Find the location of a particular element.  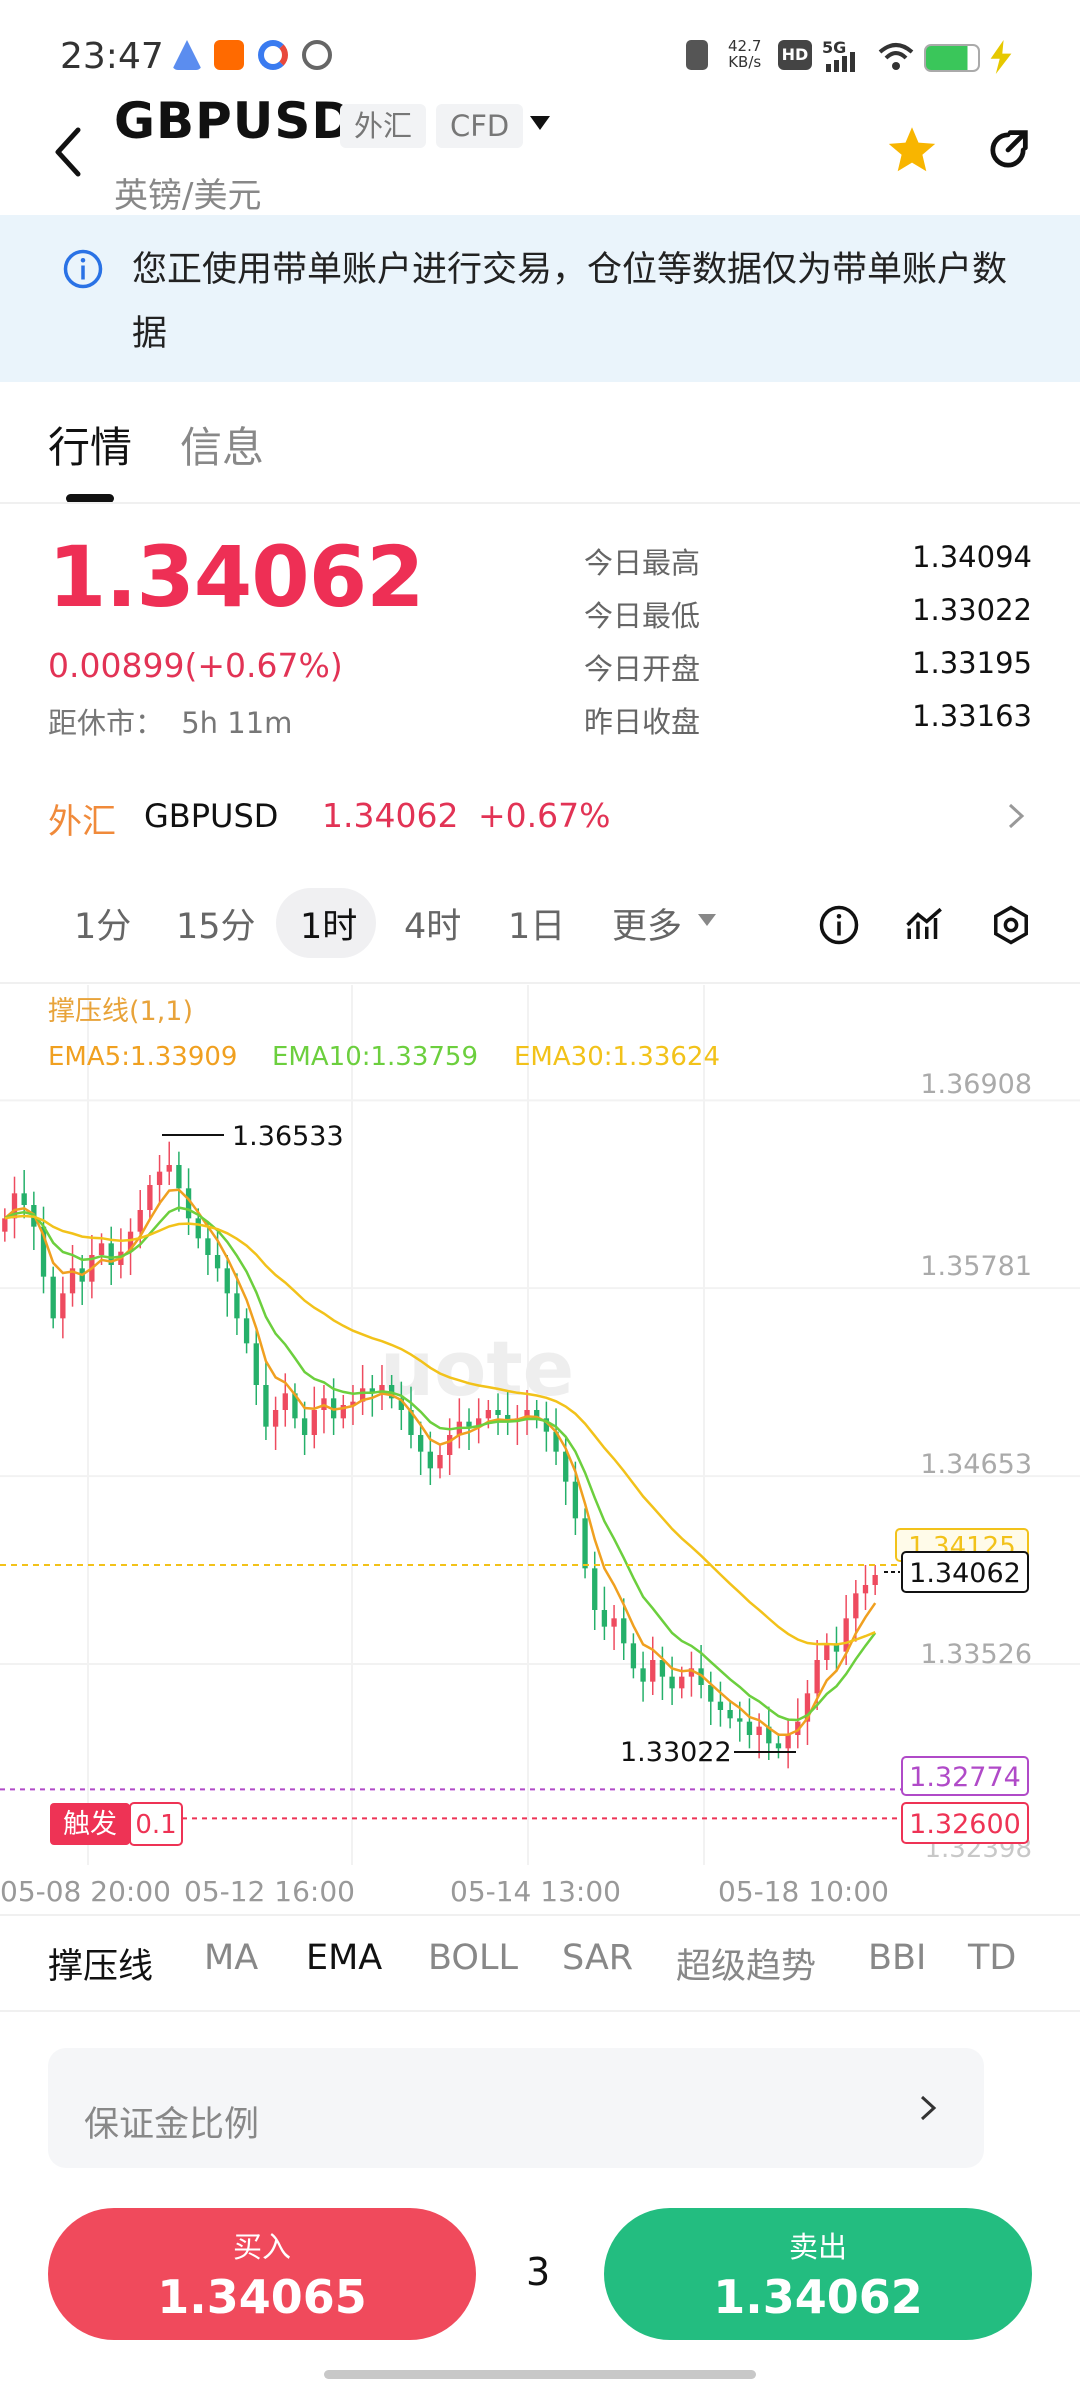

interval-more: 更多 is located at coordinates (647, 927).